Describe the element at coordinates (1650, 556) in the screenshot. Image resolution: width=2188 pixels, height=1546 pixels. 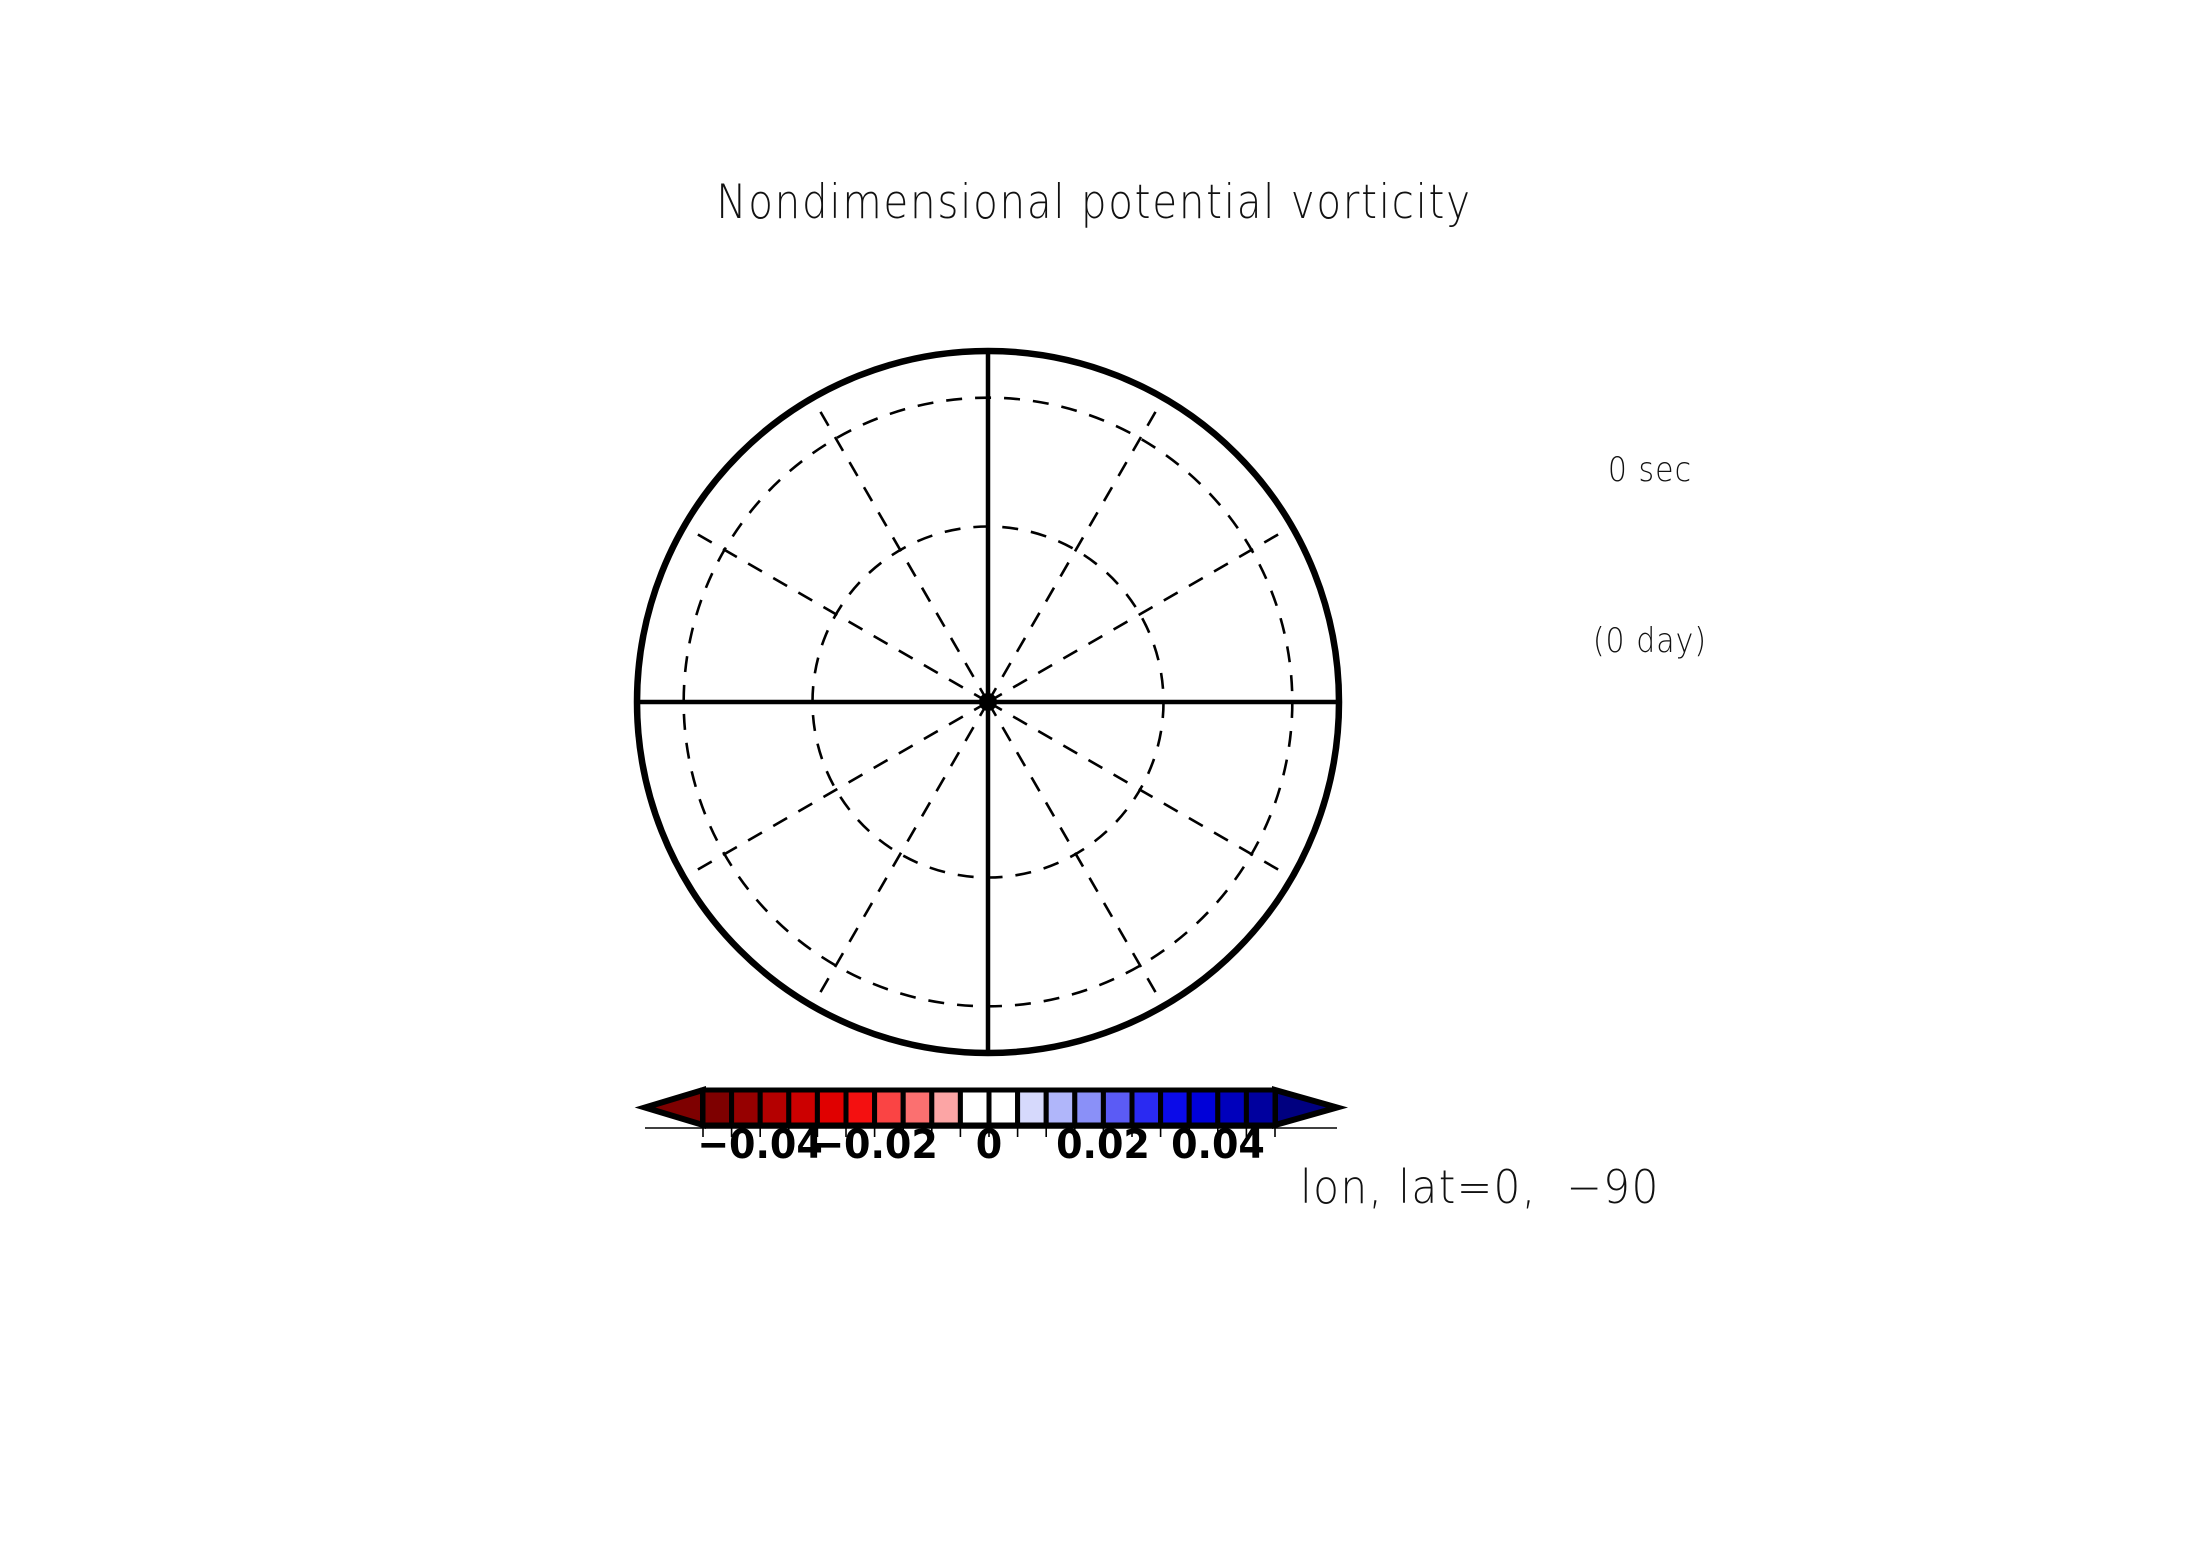
I see `time-annotation: 0 sec (0 day)` at that location.